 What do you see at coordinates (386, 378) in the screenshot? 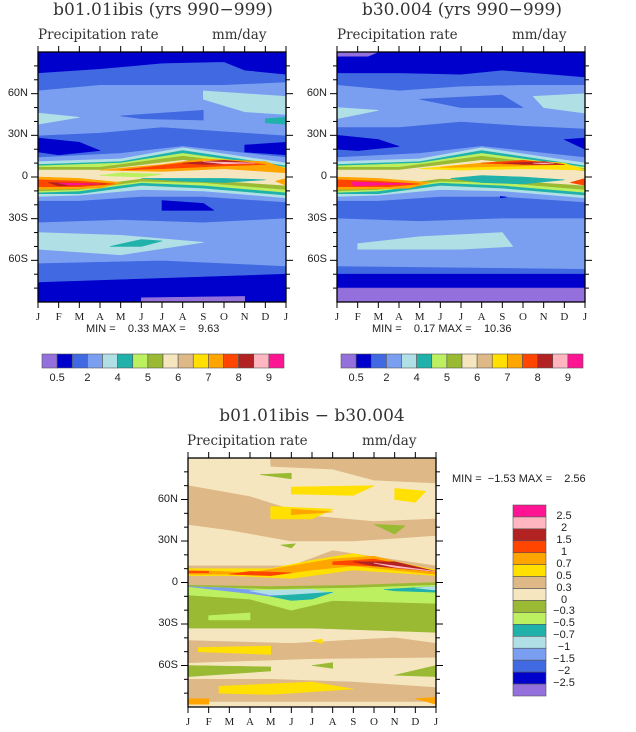
I see `colorbar-label: 2` at bounding box center [386, 378].